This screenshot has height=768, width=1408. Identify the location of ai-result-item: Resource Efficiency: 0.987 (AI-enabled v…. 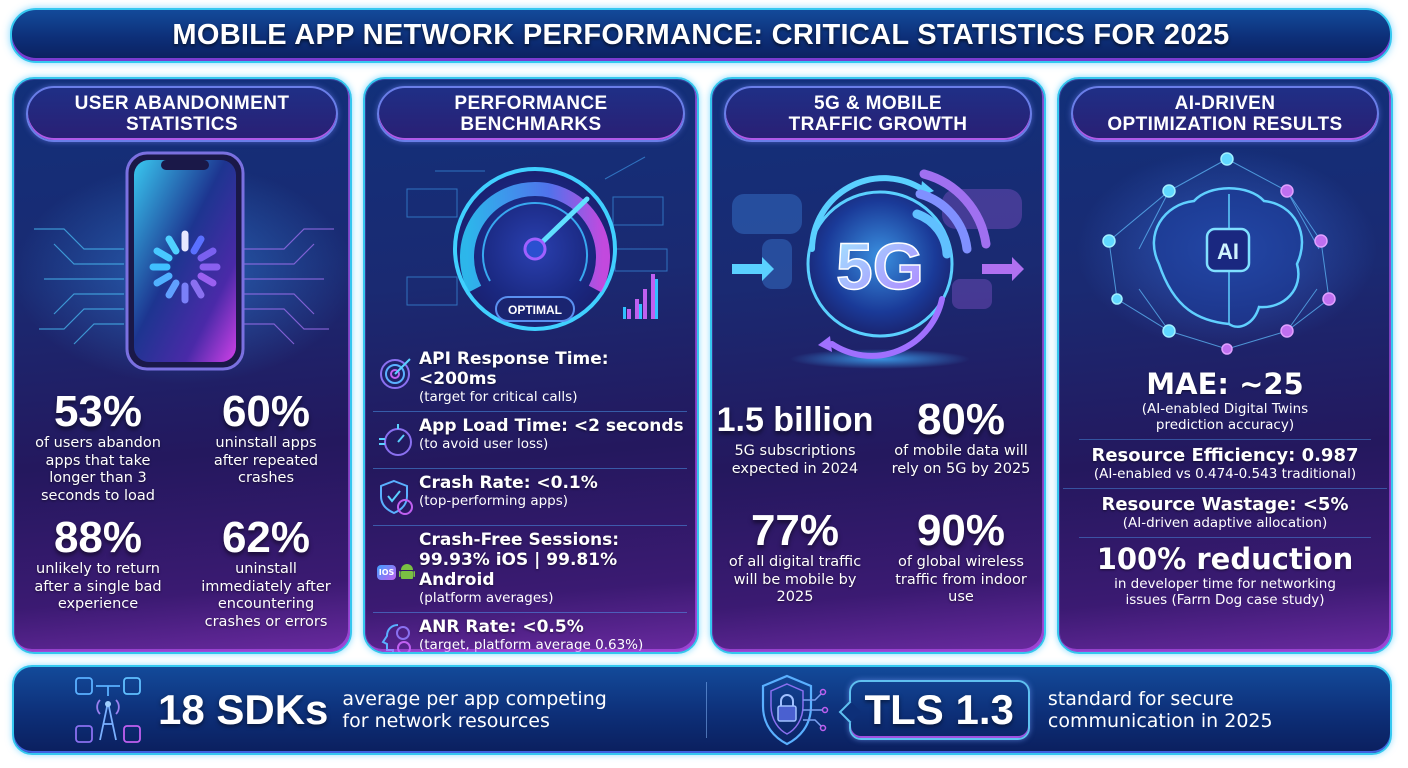
(1225, 464).